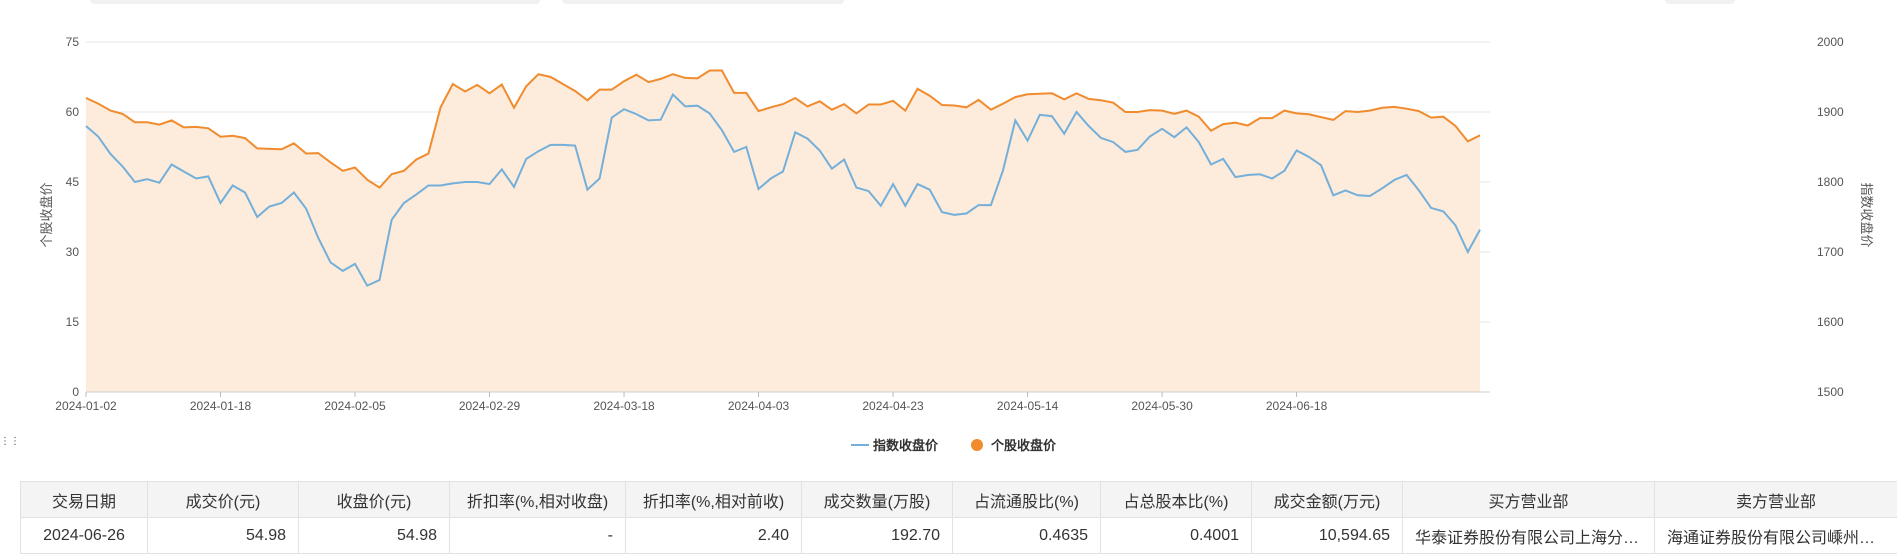 The image size is (1897, 559). Describe the element at coordinates (1775, 499) in the screenshot. I see `table-header-cell: 卖方营业部` at that location.